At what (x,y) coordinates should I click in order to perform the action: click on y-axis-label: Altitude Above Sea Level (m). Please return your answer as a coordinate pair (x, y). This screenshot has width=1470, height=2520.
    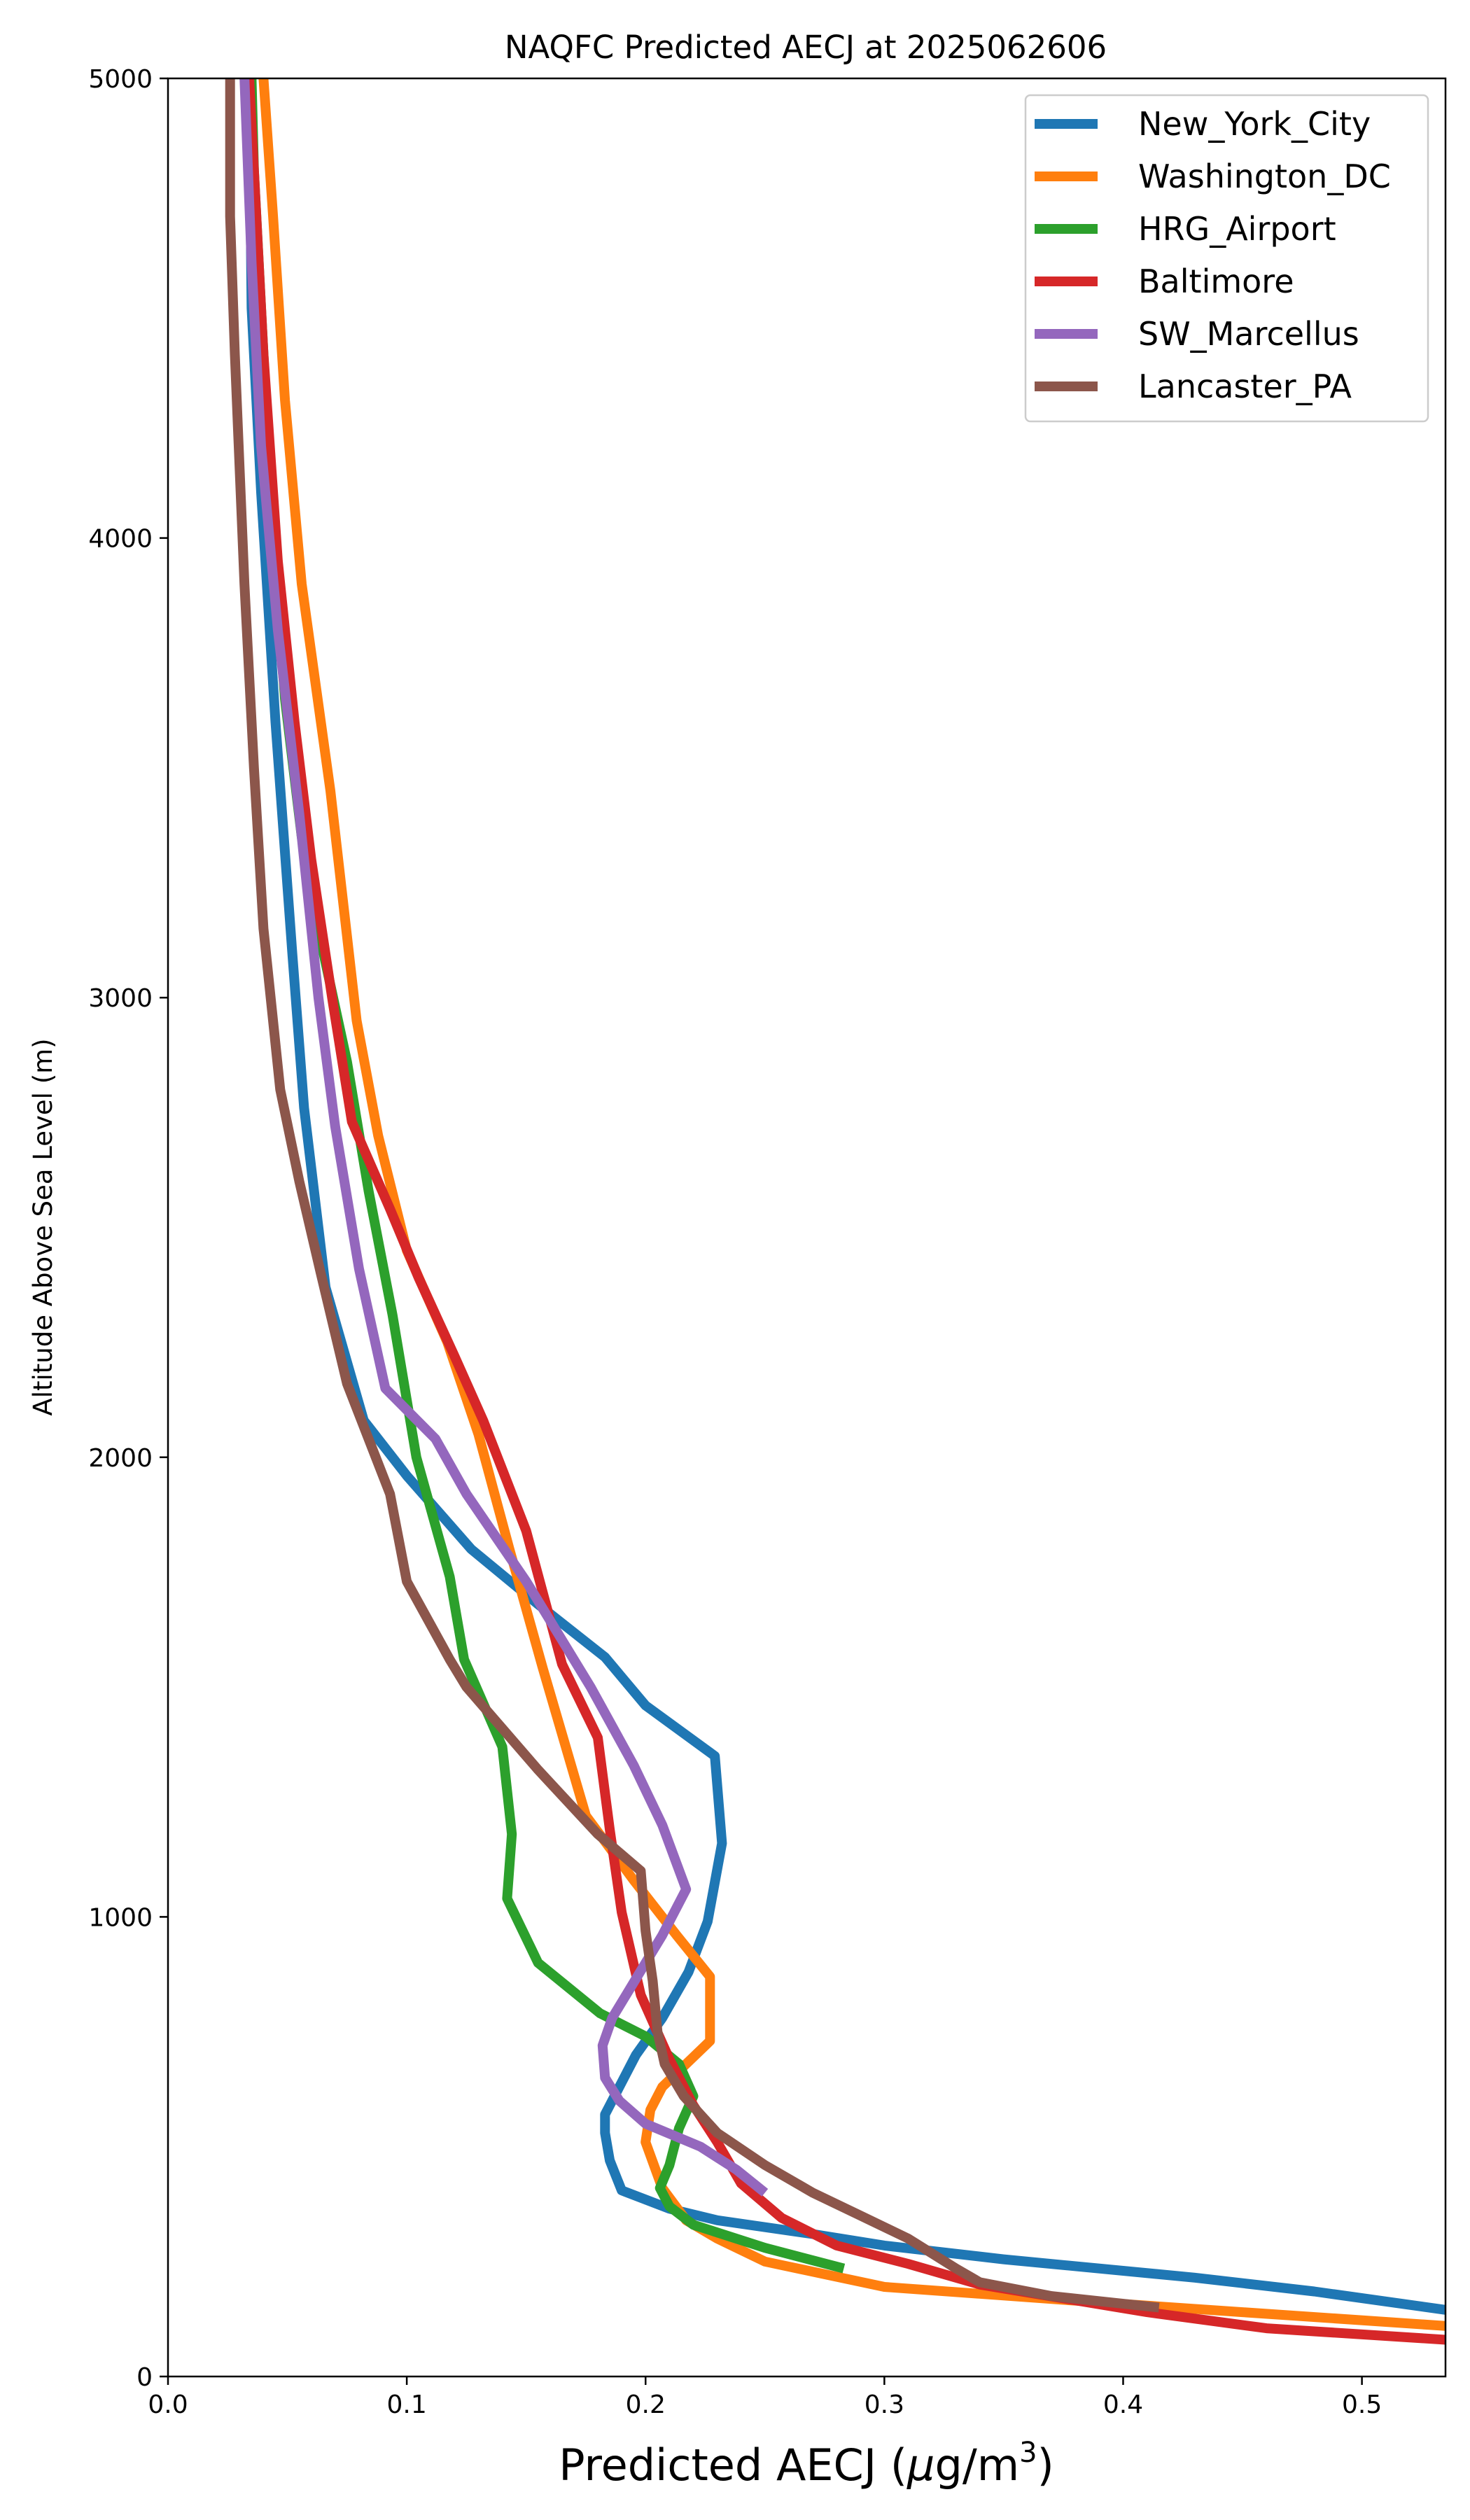
    Looking at the image, I should click on (43, 1226).